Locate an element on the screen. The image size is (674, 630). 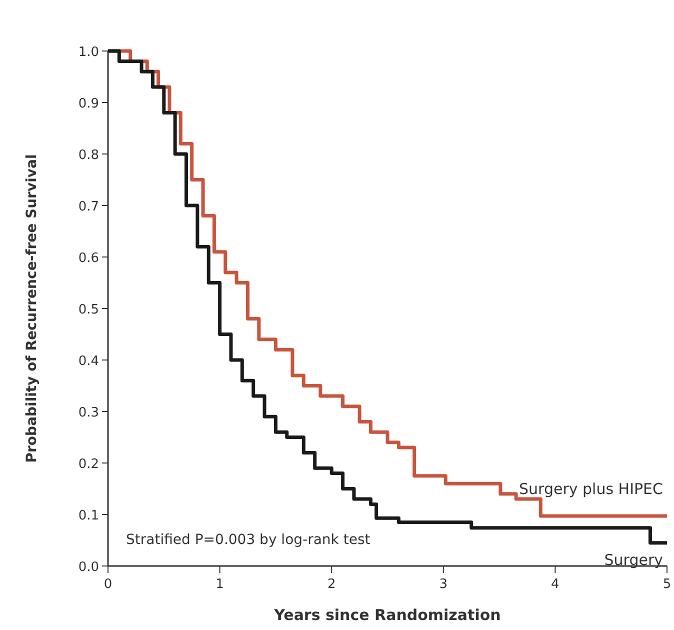
series-label: Surgery plus HIPEC is located at coordinates (591, 489).